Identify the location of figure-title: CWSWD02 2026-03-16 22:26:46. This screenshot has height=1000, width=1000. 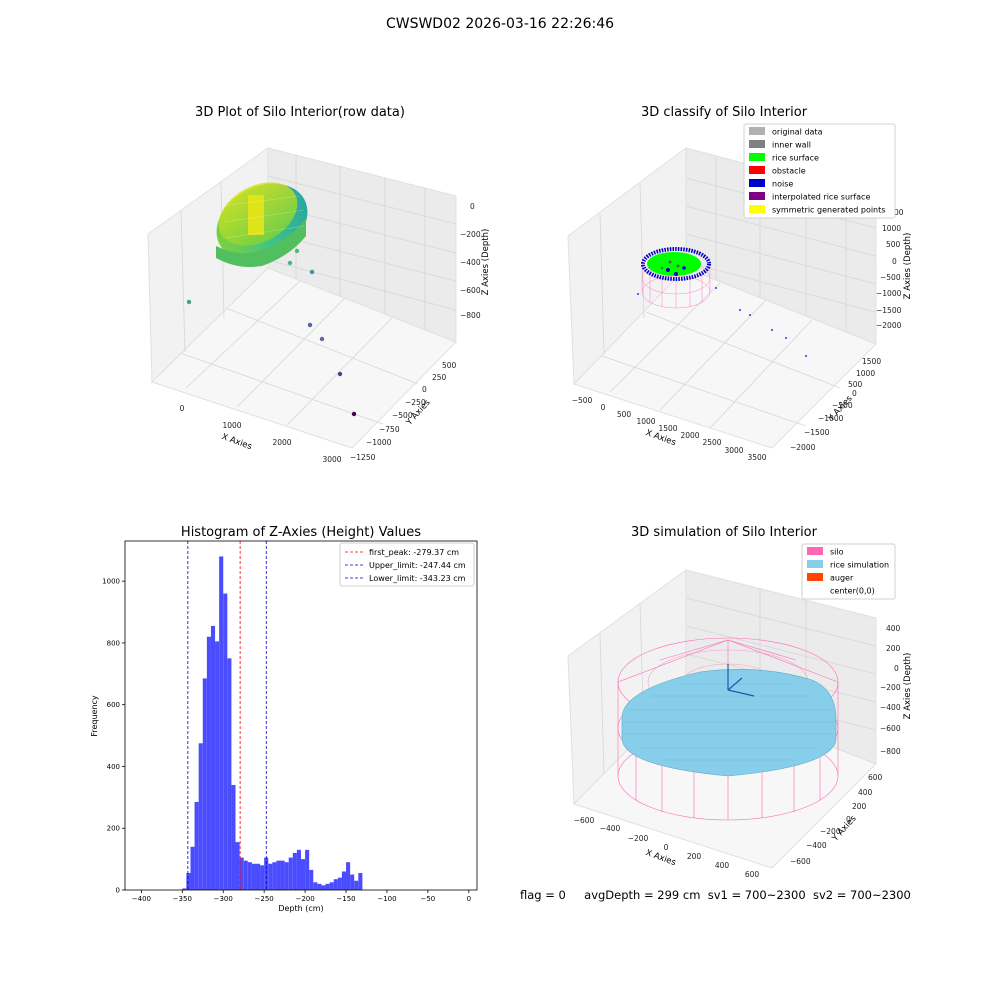
(500, 24).